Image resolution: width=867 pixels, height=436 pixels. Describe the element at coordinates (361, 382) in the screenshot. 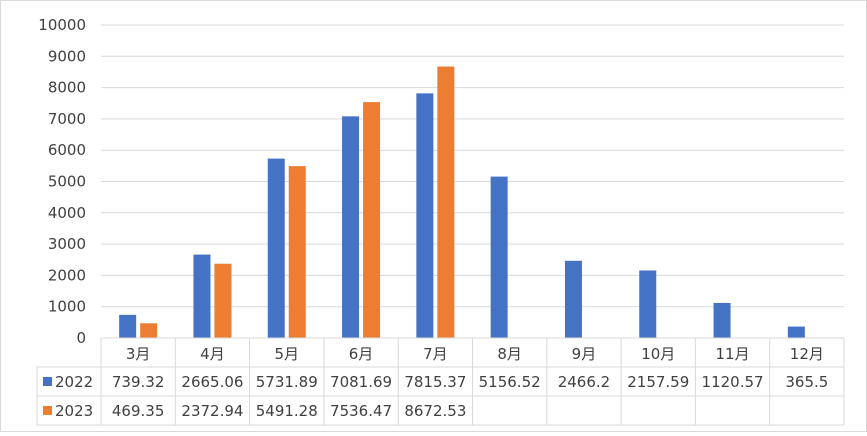

I see `data-label: 7081.69` at that location.